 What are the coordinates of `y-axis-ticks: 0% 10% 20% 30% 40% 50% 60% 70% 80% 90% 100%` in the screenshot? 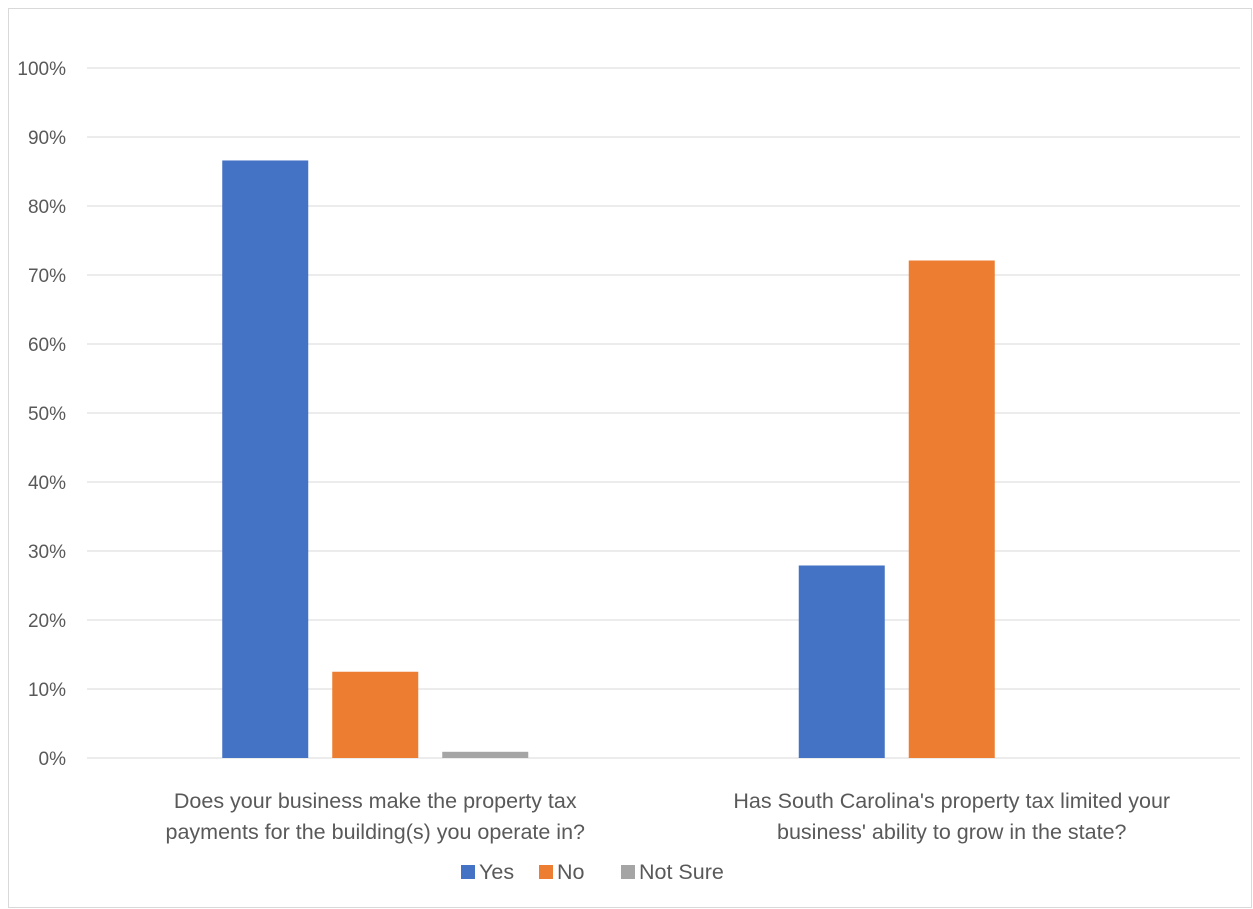 It's located at (41, 414).